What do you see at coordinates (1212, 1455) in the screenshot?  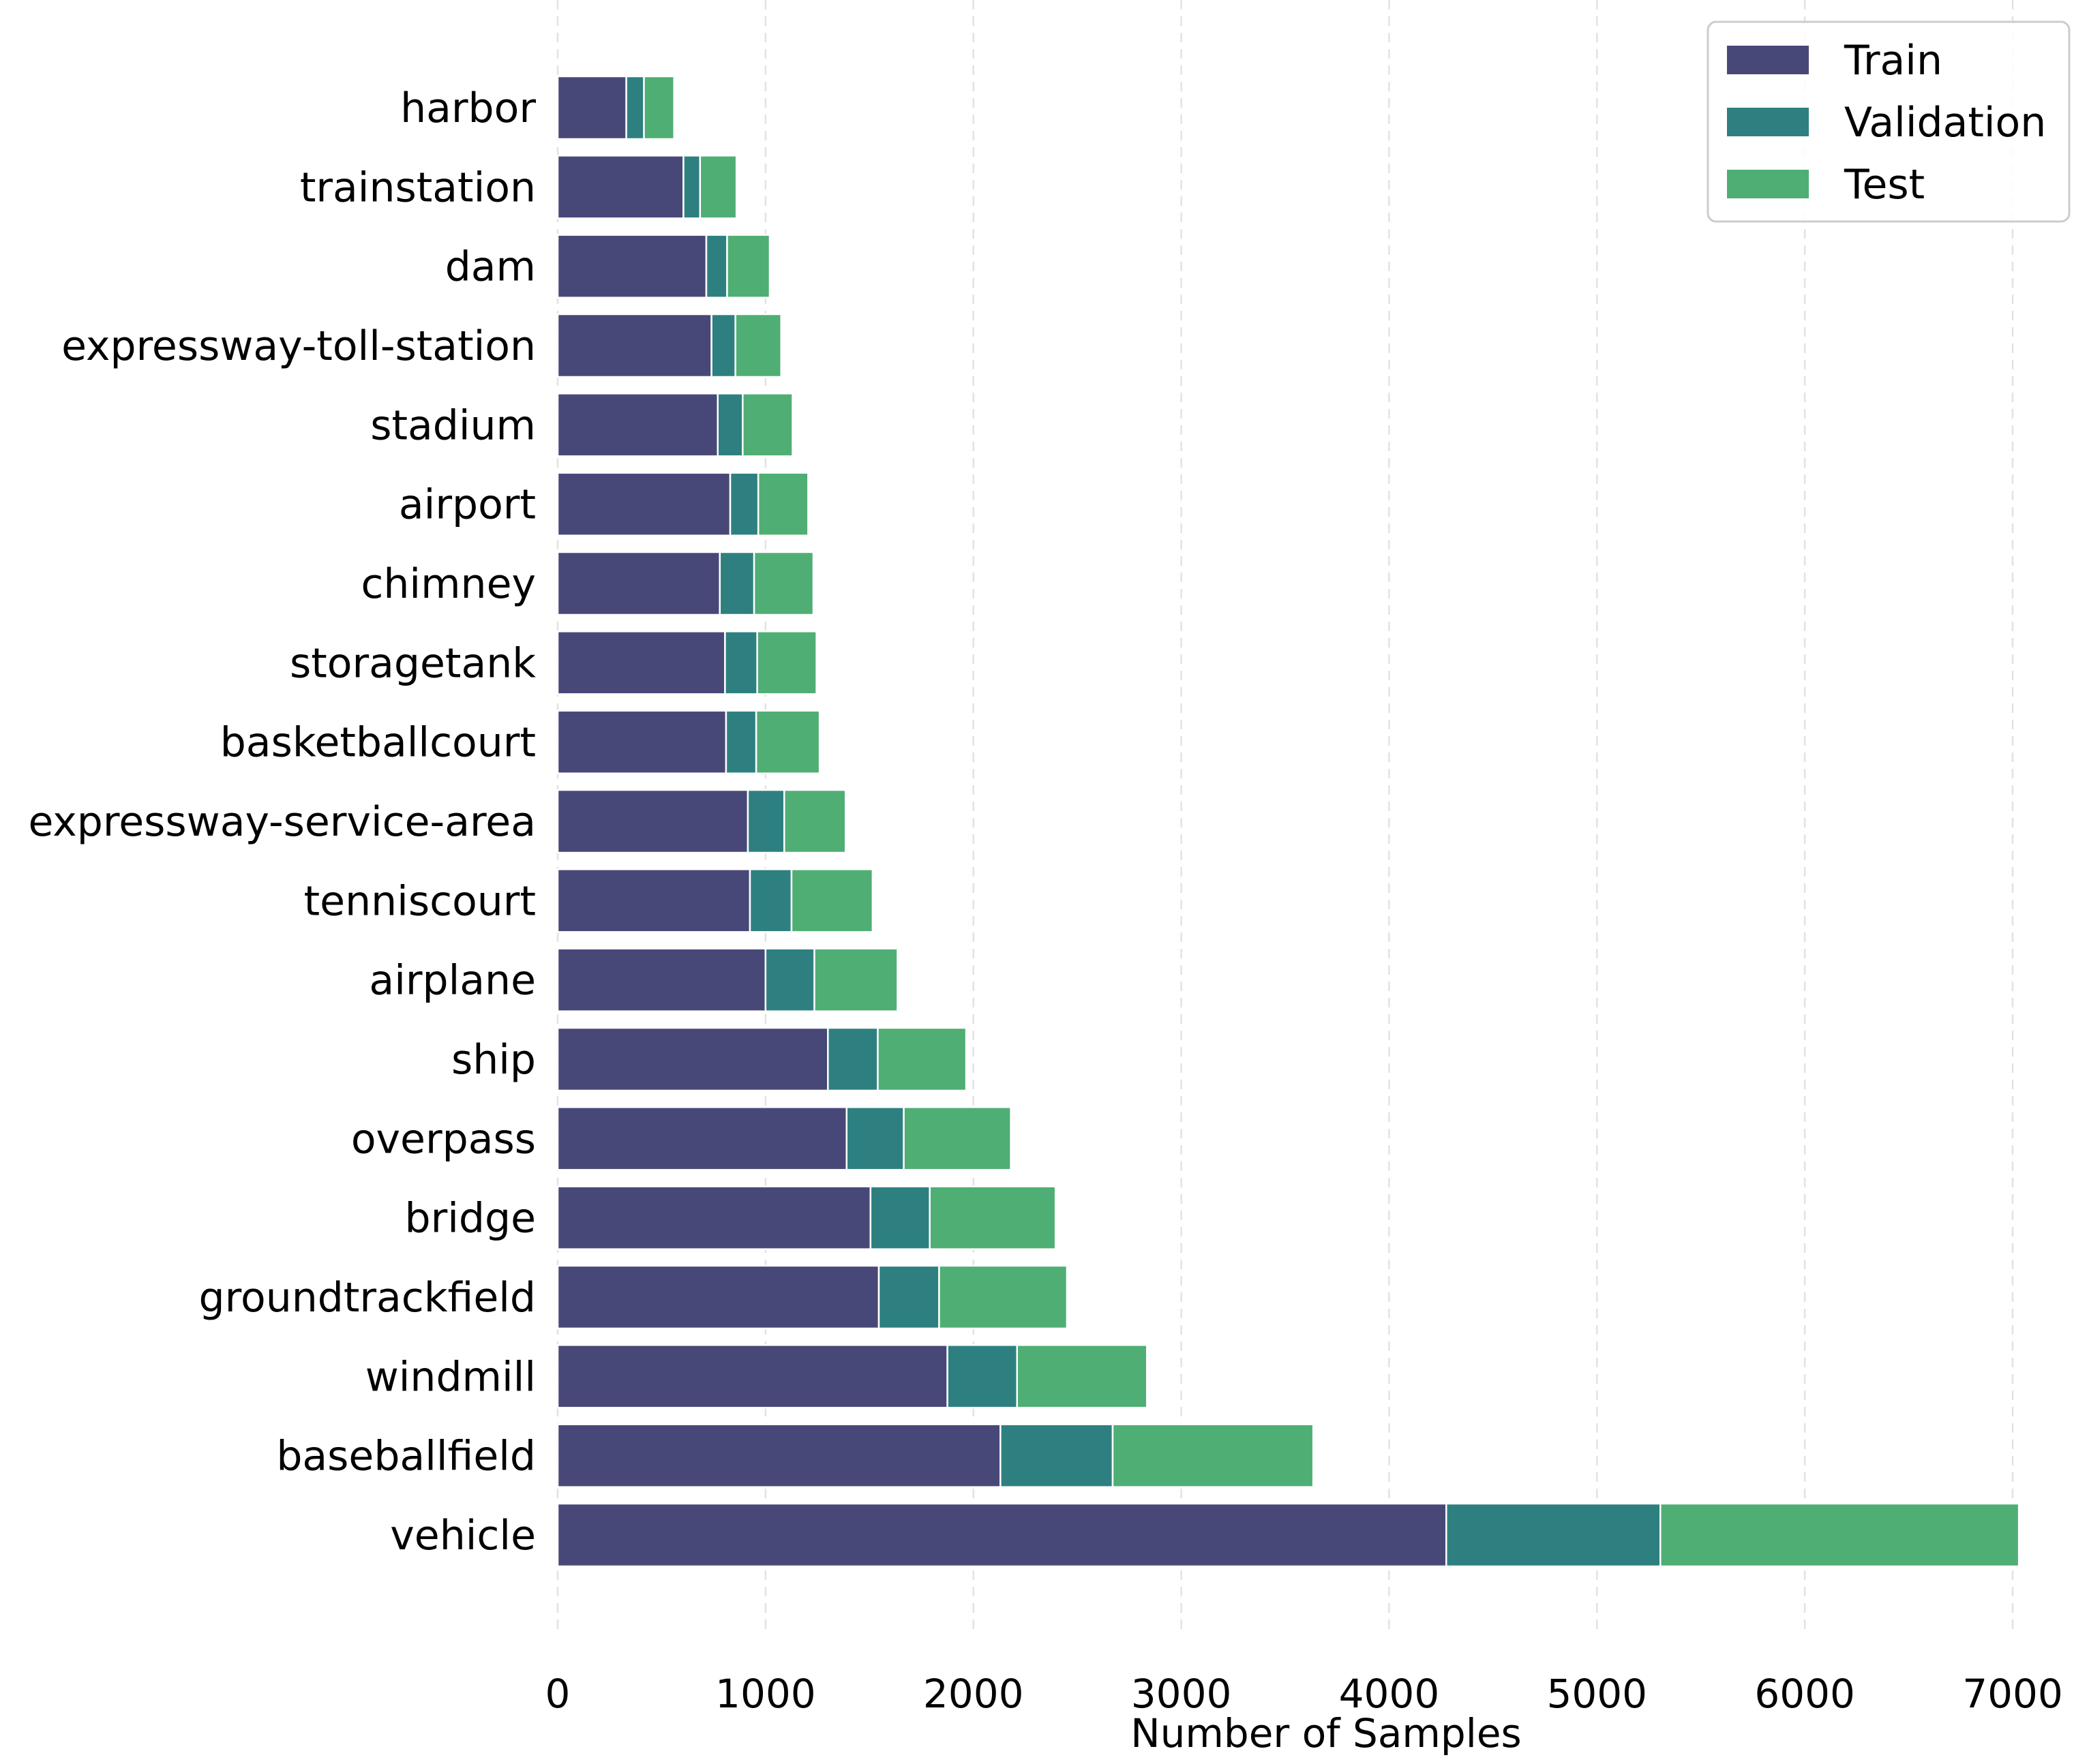 I see `bar-test-baseballfield` at bounding box center [1212, 1455].